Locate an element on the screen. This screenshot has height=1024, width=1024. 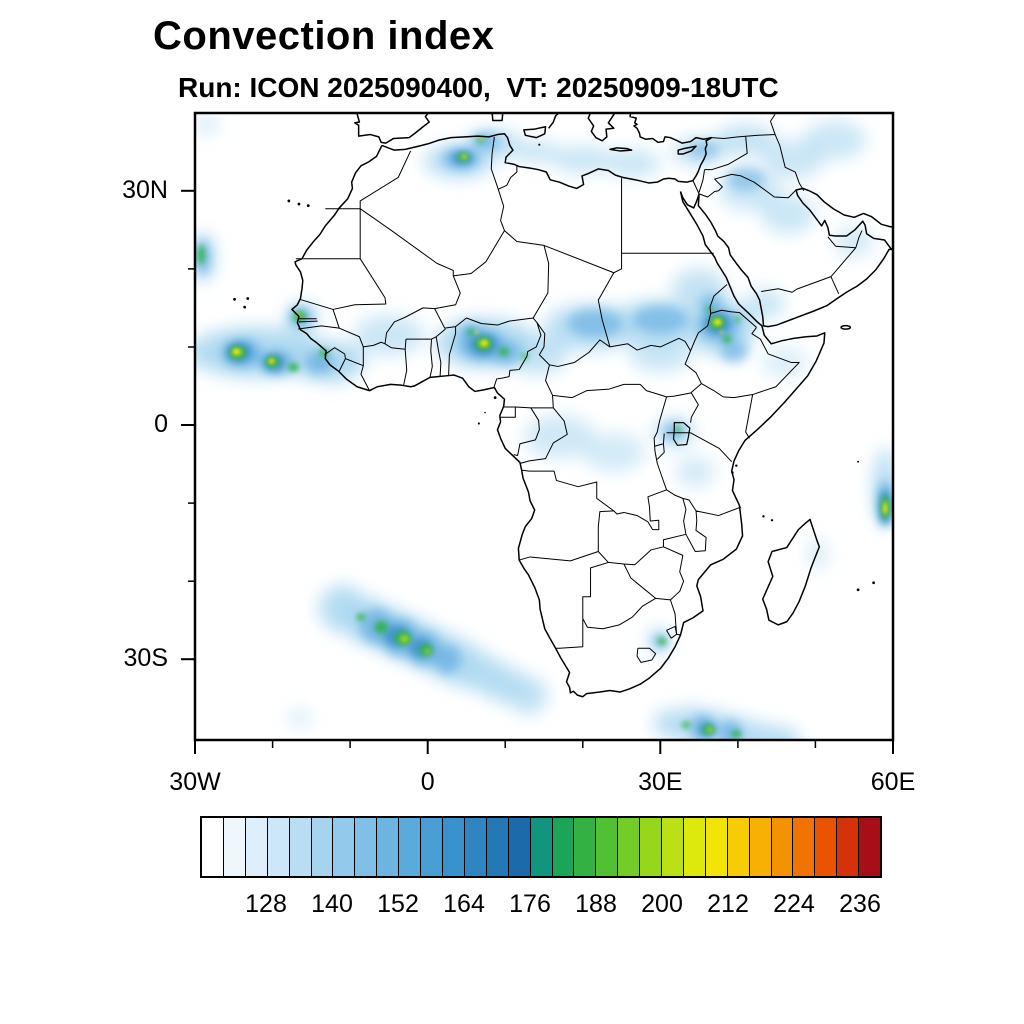
colorbar-tick-label: 200 is located at coordinates (662, 904).